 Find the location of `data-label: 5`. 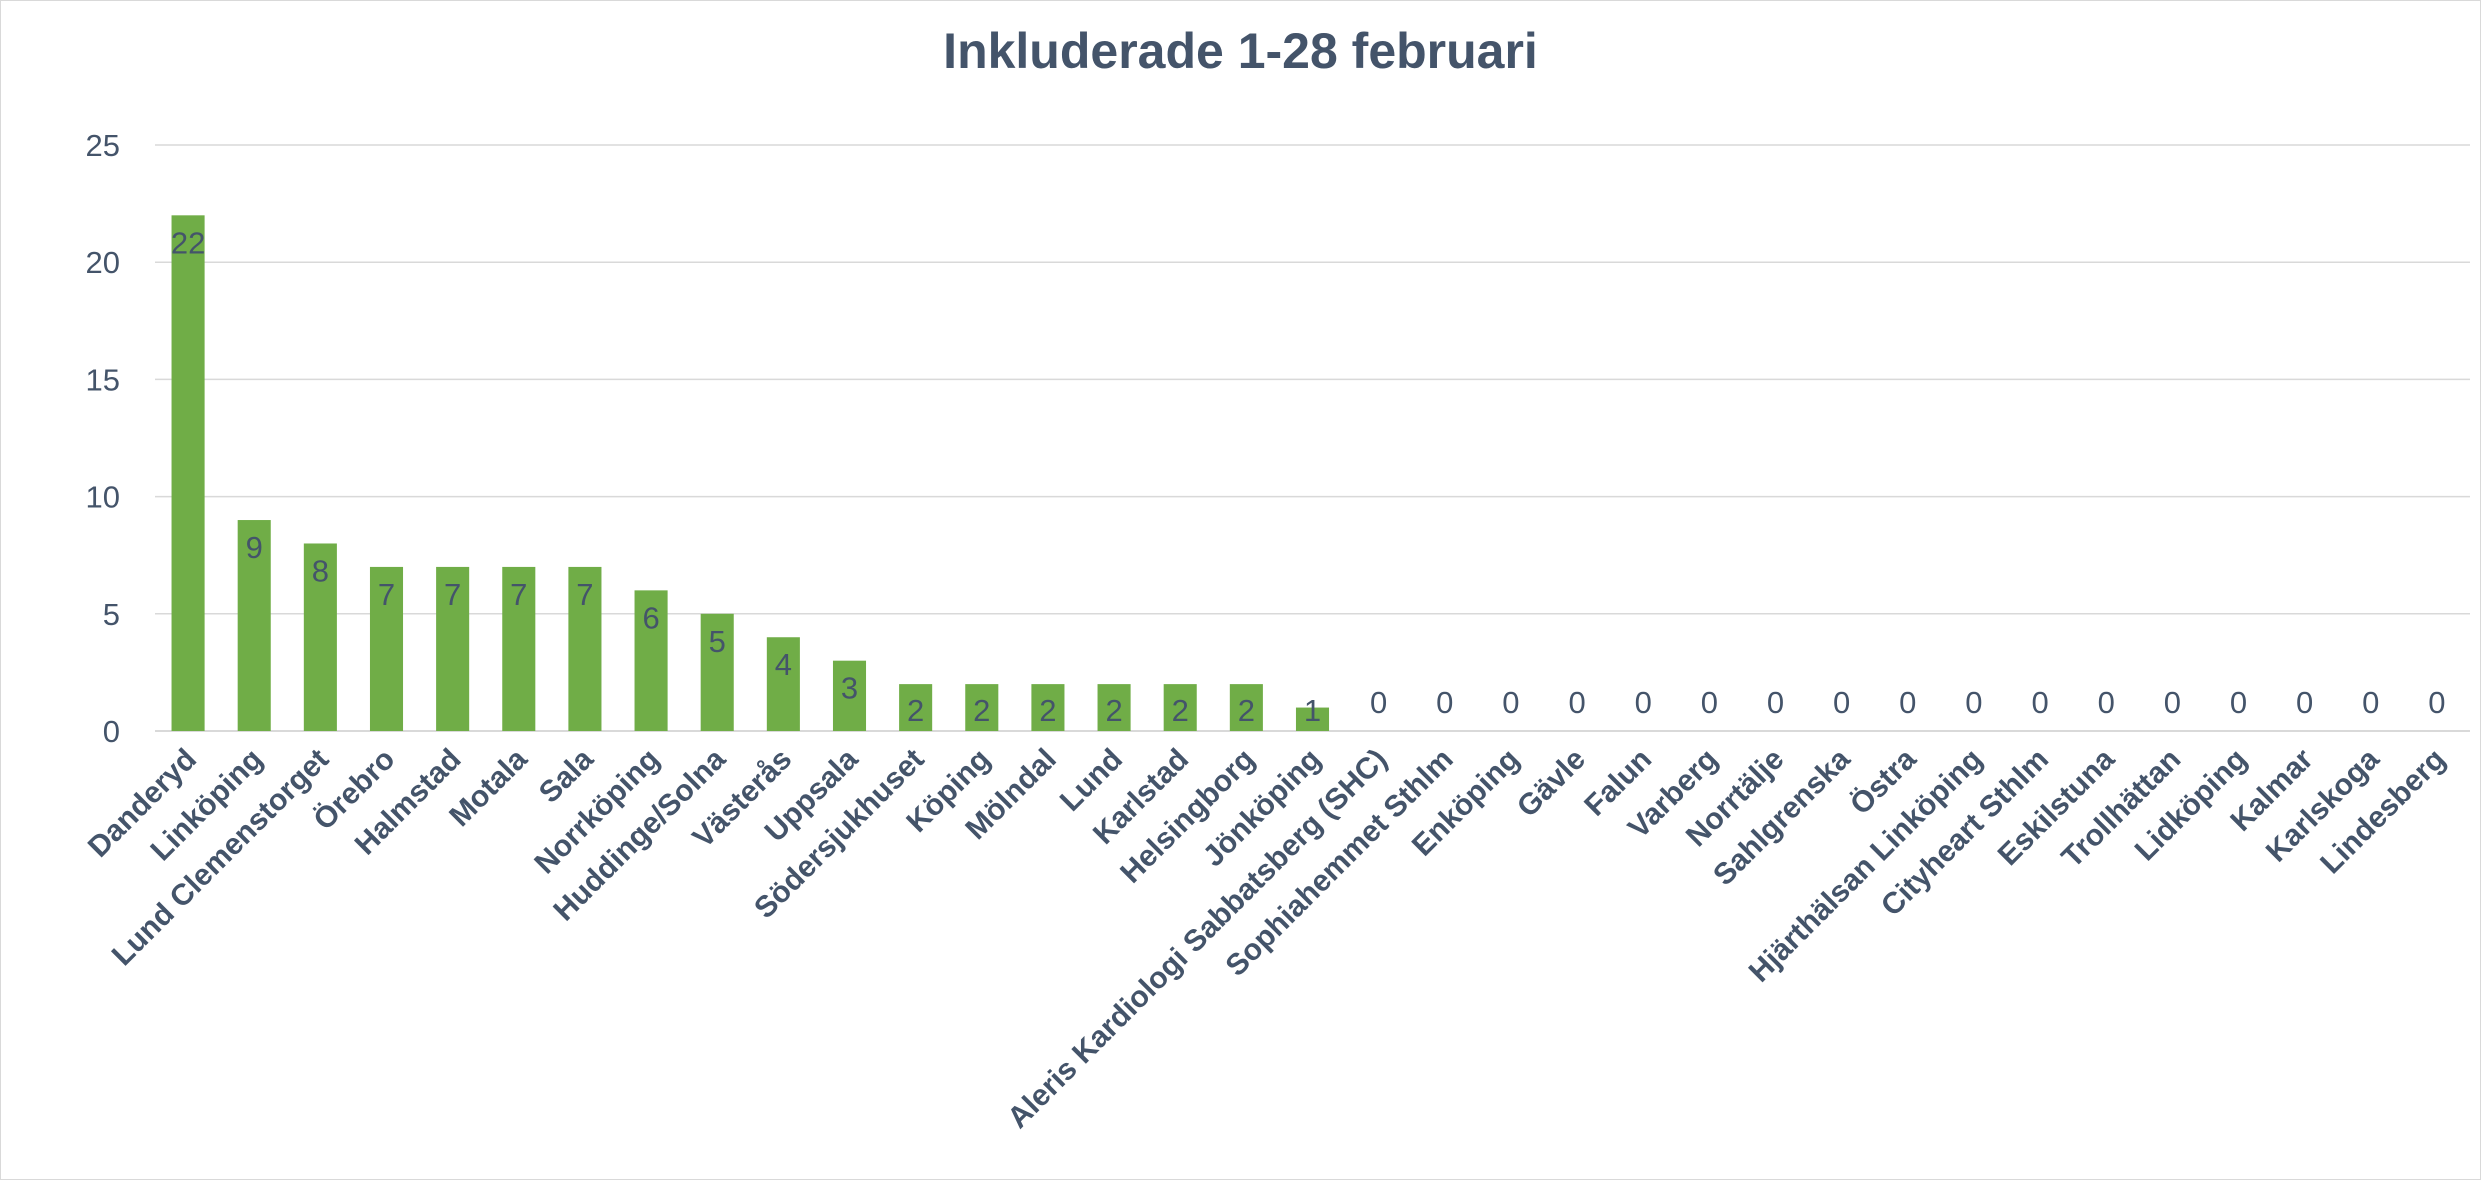

data-label: 5 is located at coordinates (717, 641).